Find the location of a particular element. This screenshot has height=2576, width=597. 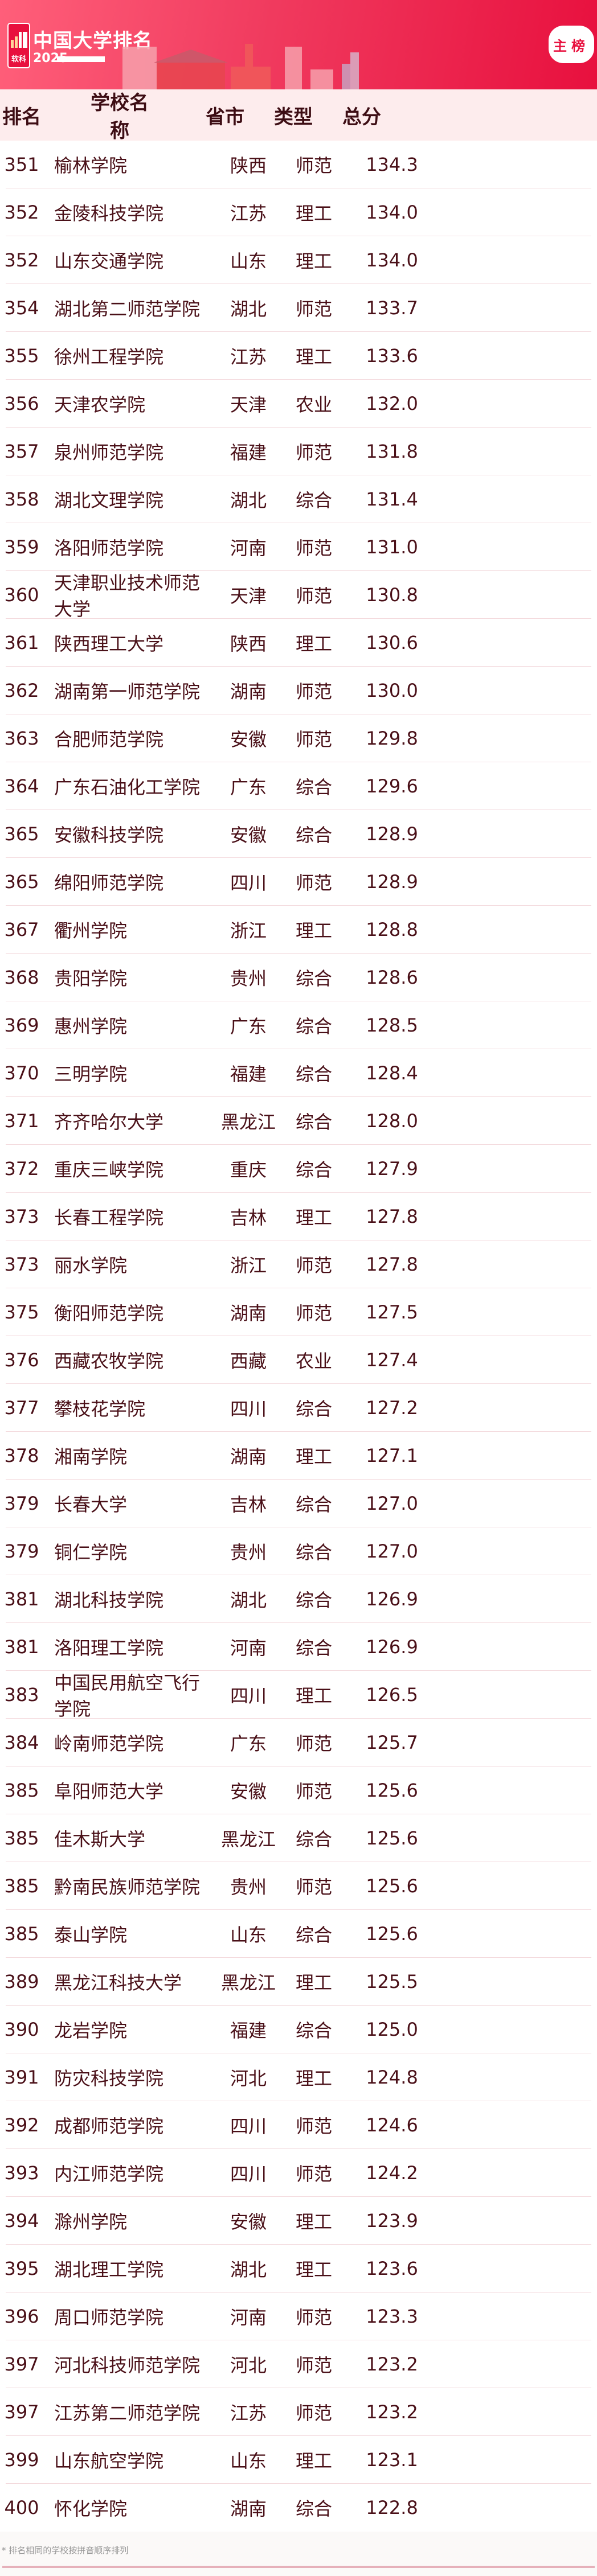

table-row: 389 黑龙江科技大学 黑龙江 理工 125.5 is located at coordinates (298, 1982).